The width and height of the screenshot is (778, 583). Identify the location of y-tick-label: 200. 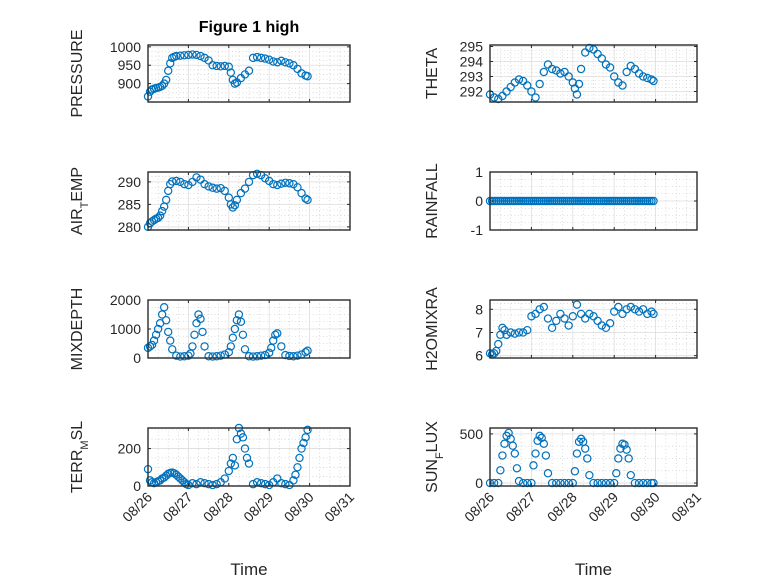
(130, 449).